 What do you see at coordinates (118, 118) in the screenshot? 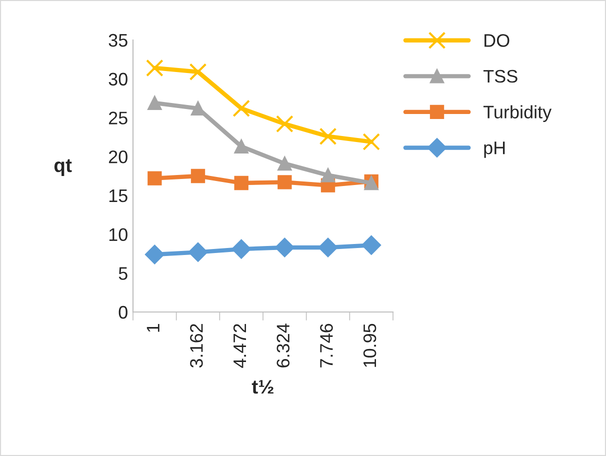
I see `y-tick-label: 25` at bounding box center [118, 118].